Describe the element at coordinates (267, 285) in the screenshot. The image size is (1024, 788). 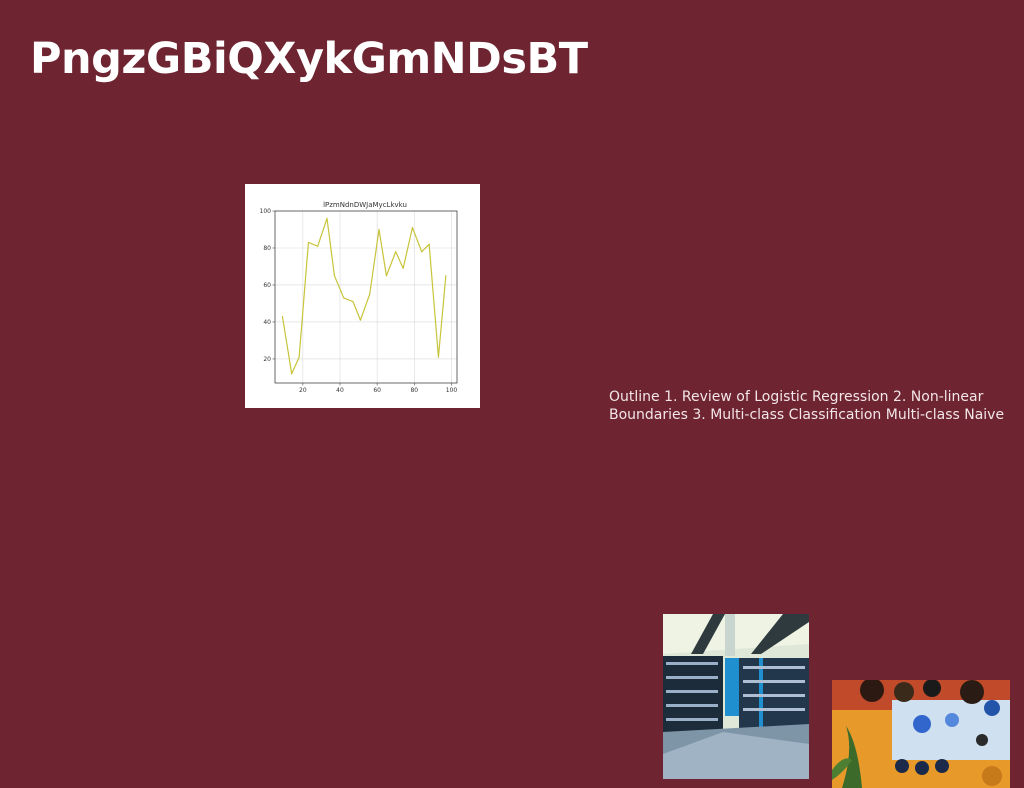
I see `y-tick-label: 60` at that location.